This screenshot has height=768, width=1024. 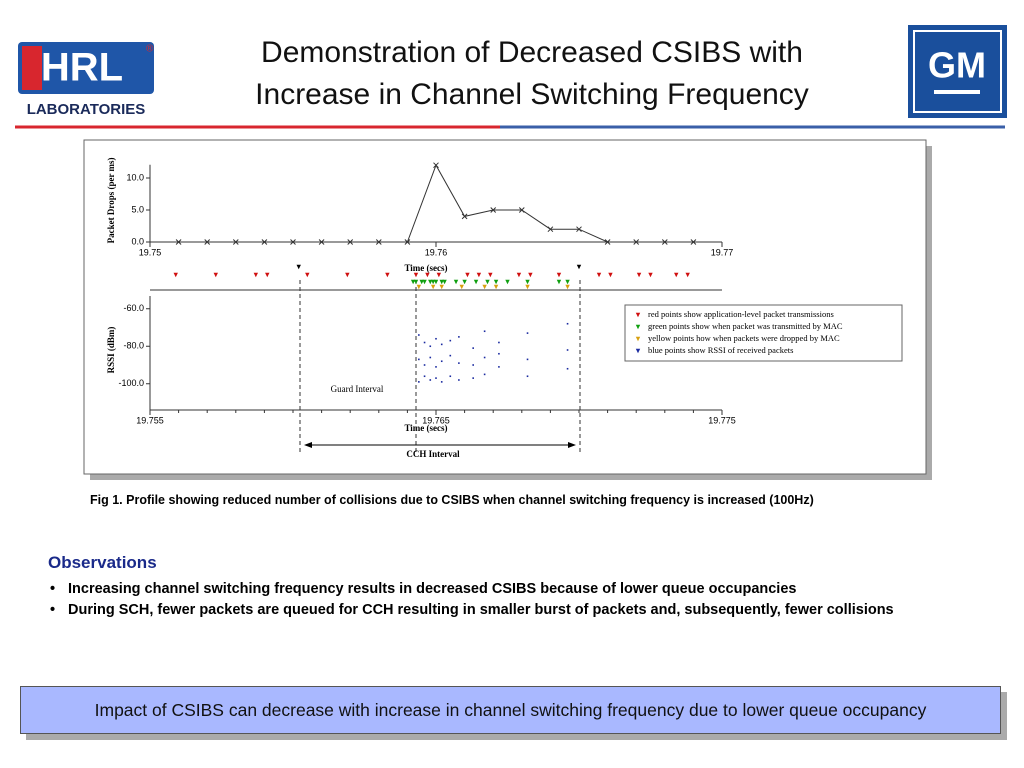 I want to click on gm-logo-box, so click(x=957, y=71).